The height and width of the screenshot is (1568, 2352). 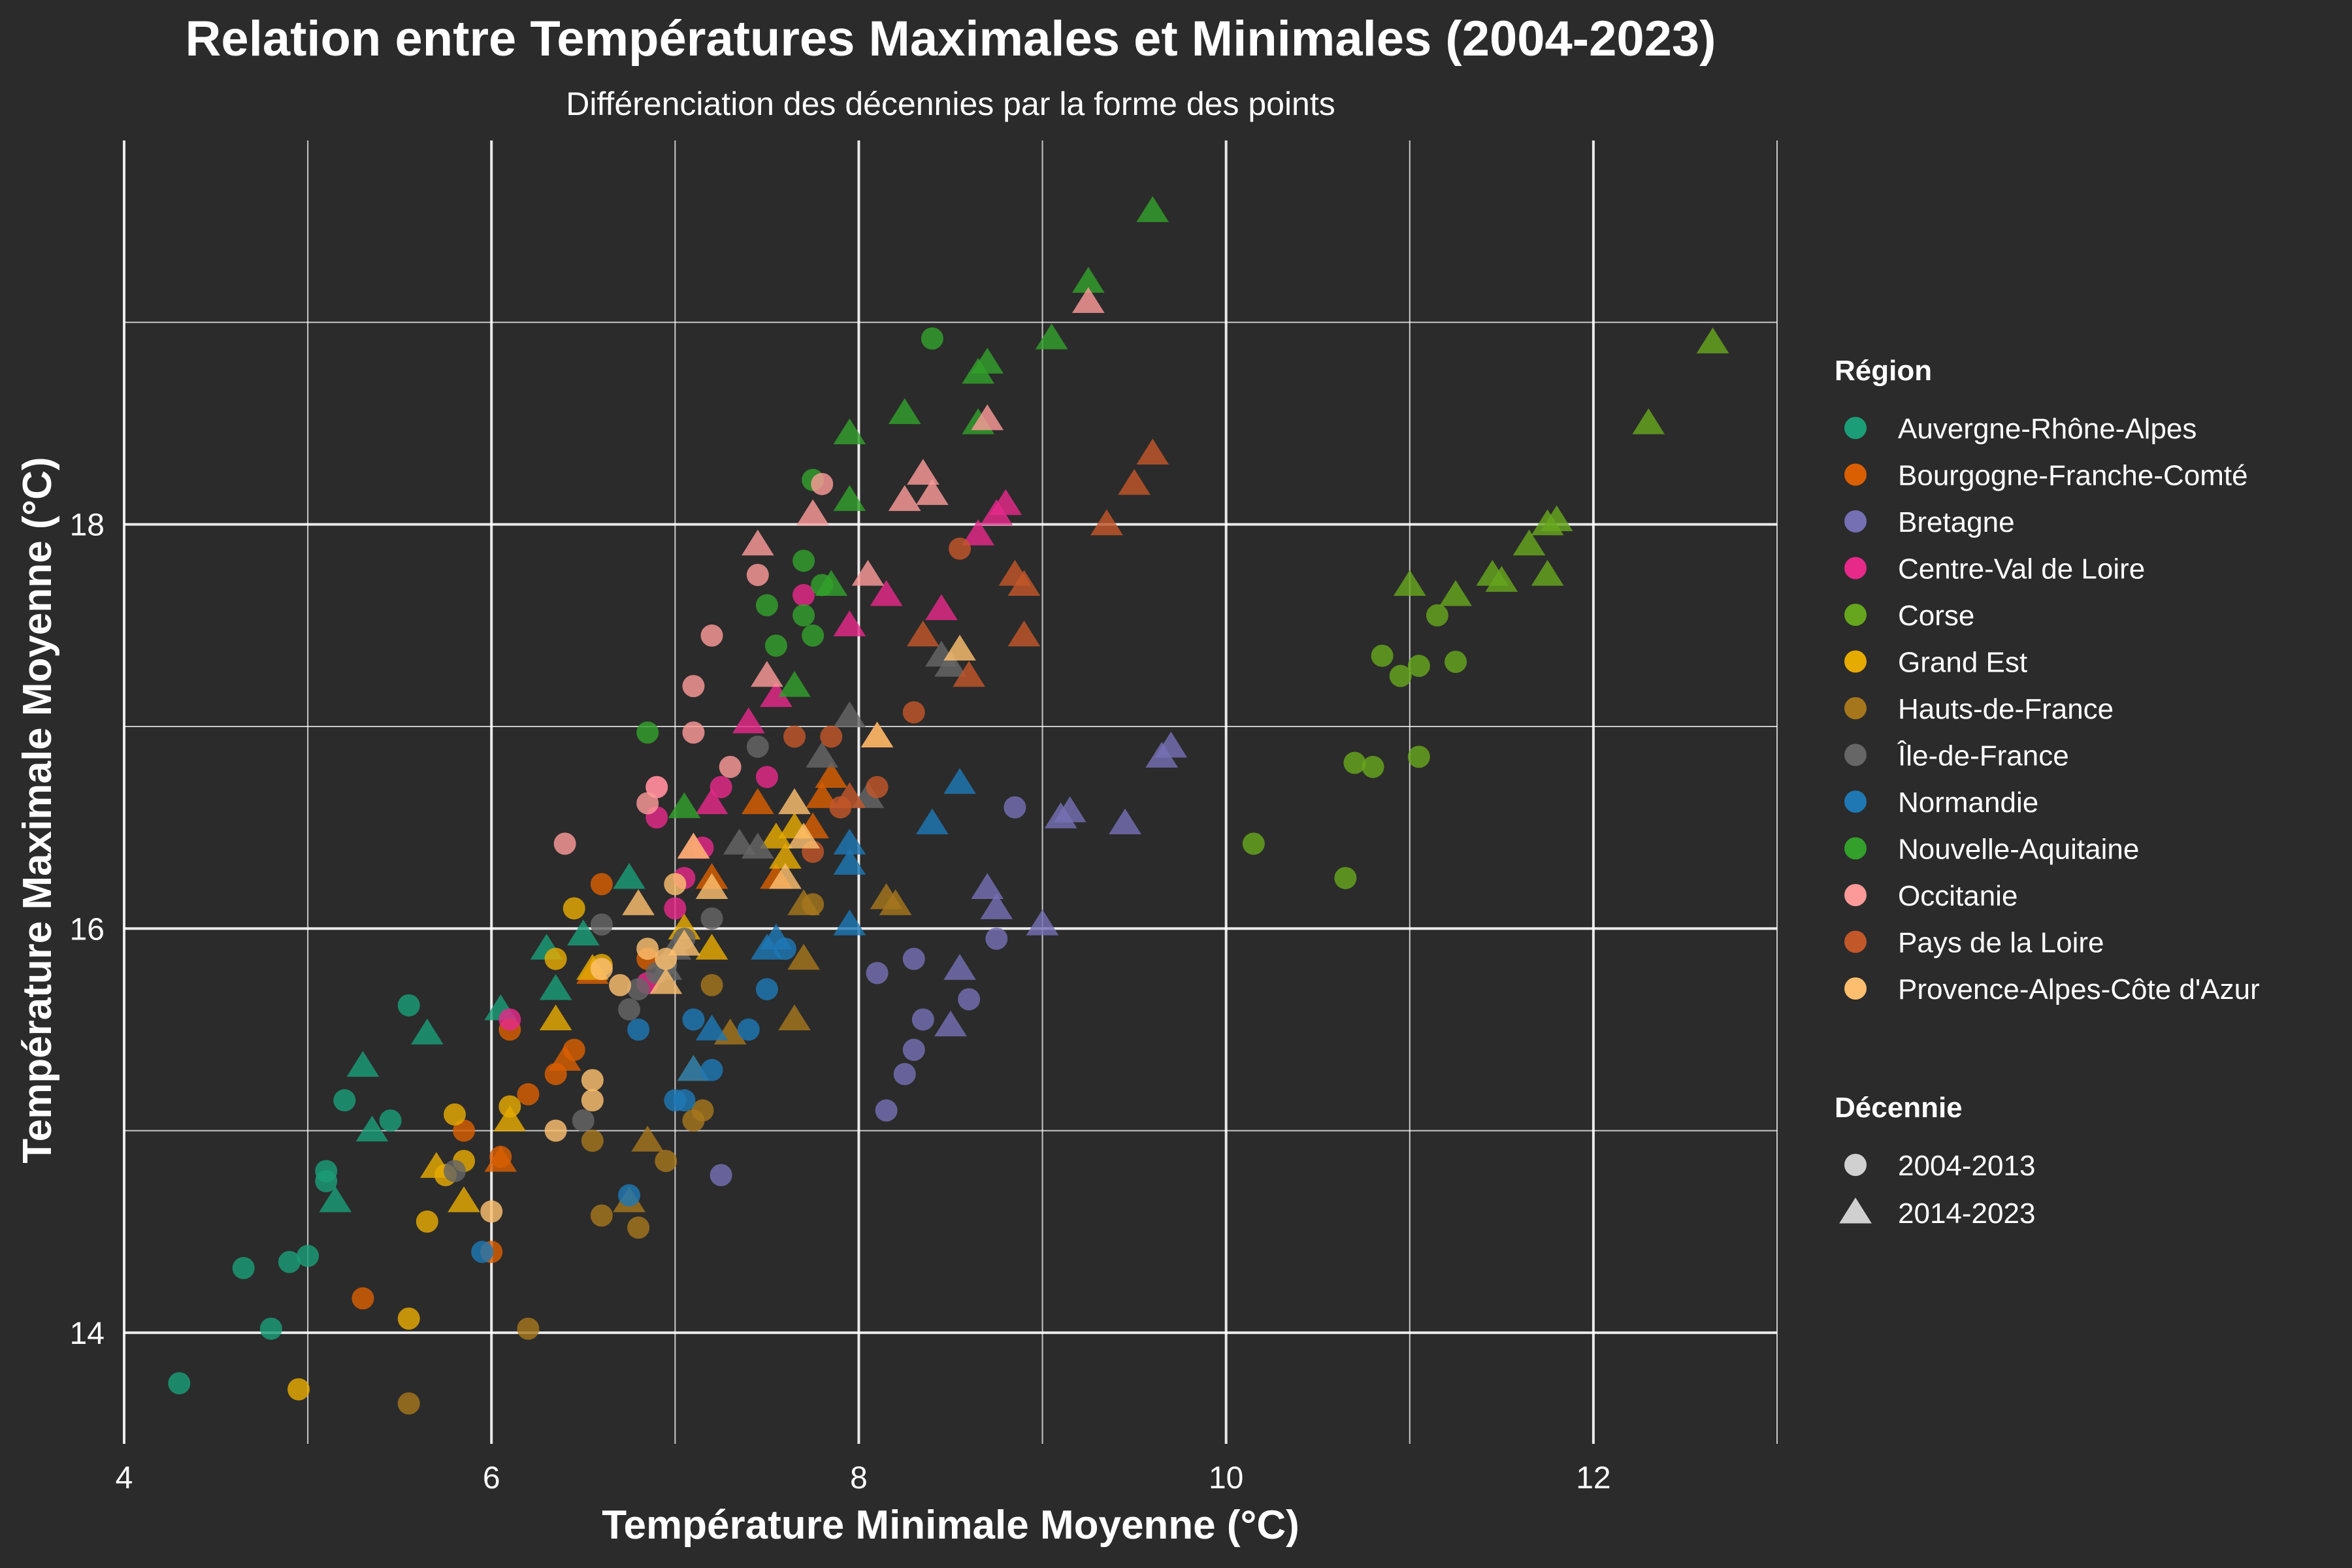 I want to click on legend-label: Bretagne, so click(x=1956, y=522).